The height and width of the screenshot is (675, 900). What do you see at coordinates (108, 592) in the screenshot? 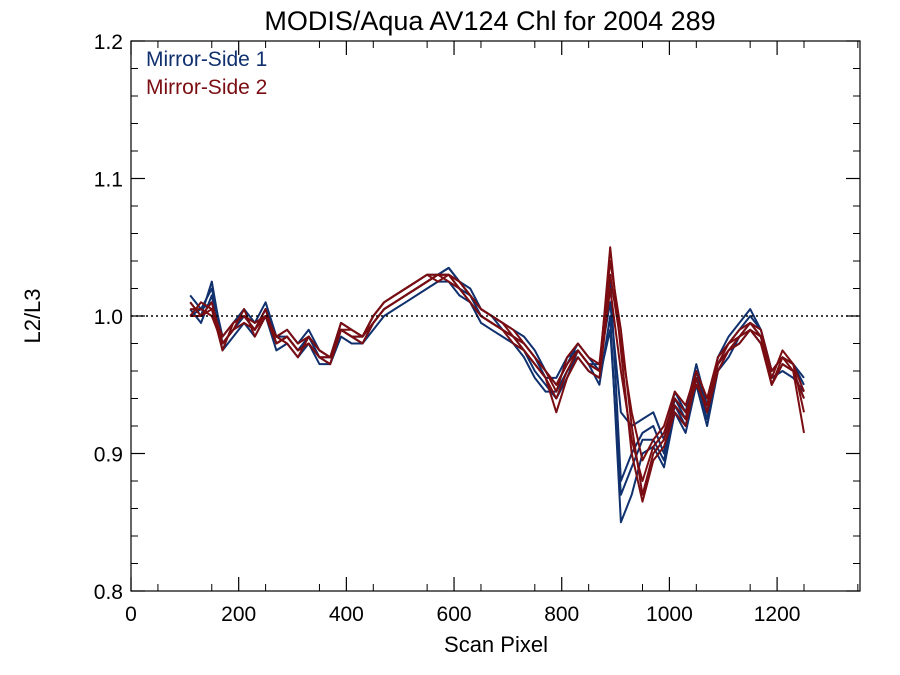
I see `y-tick-label: 0.8` at bounding box center [108, 592].